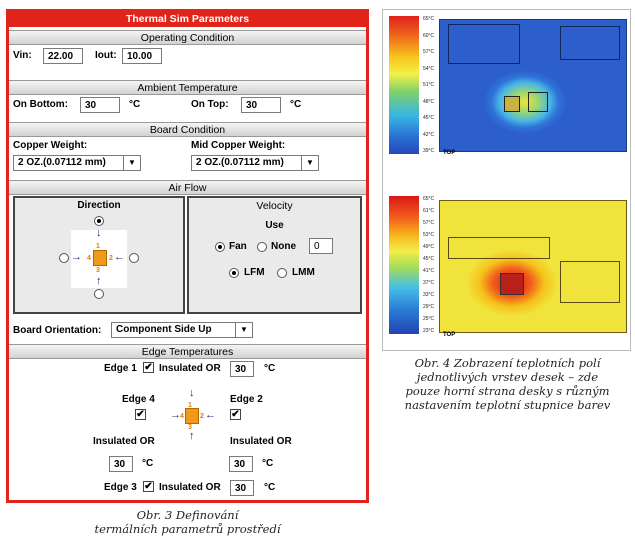  What do you see at coordinates (240, 162) in the screenshot?
I see `mid-copper-weight-value: 2 OZ.(0.07112 mm)` at bounding box center [240, 162].